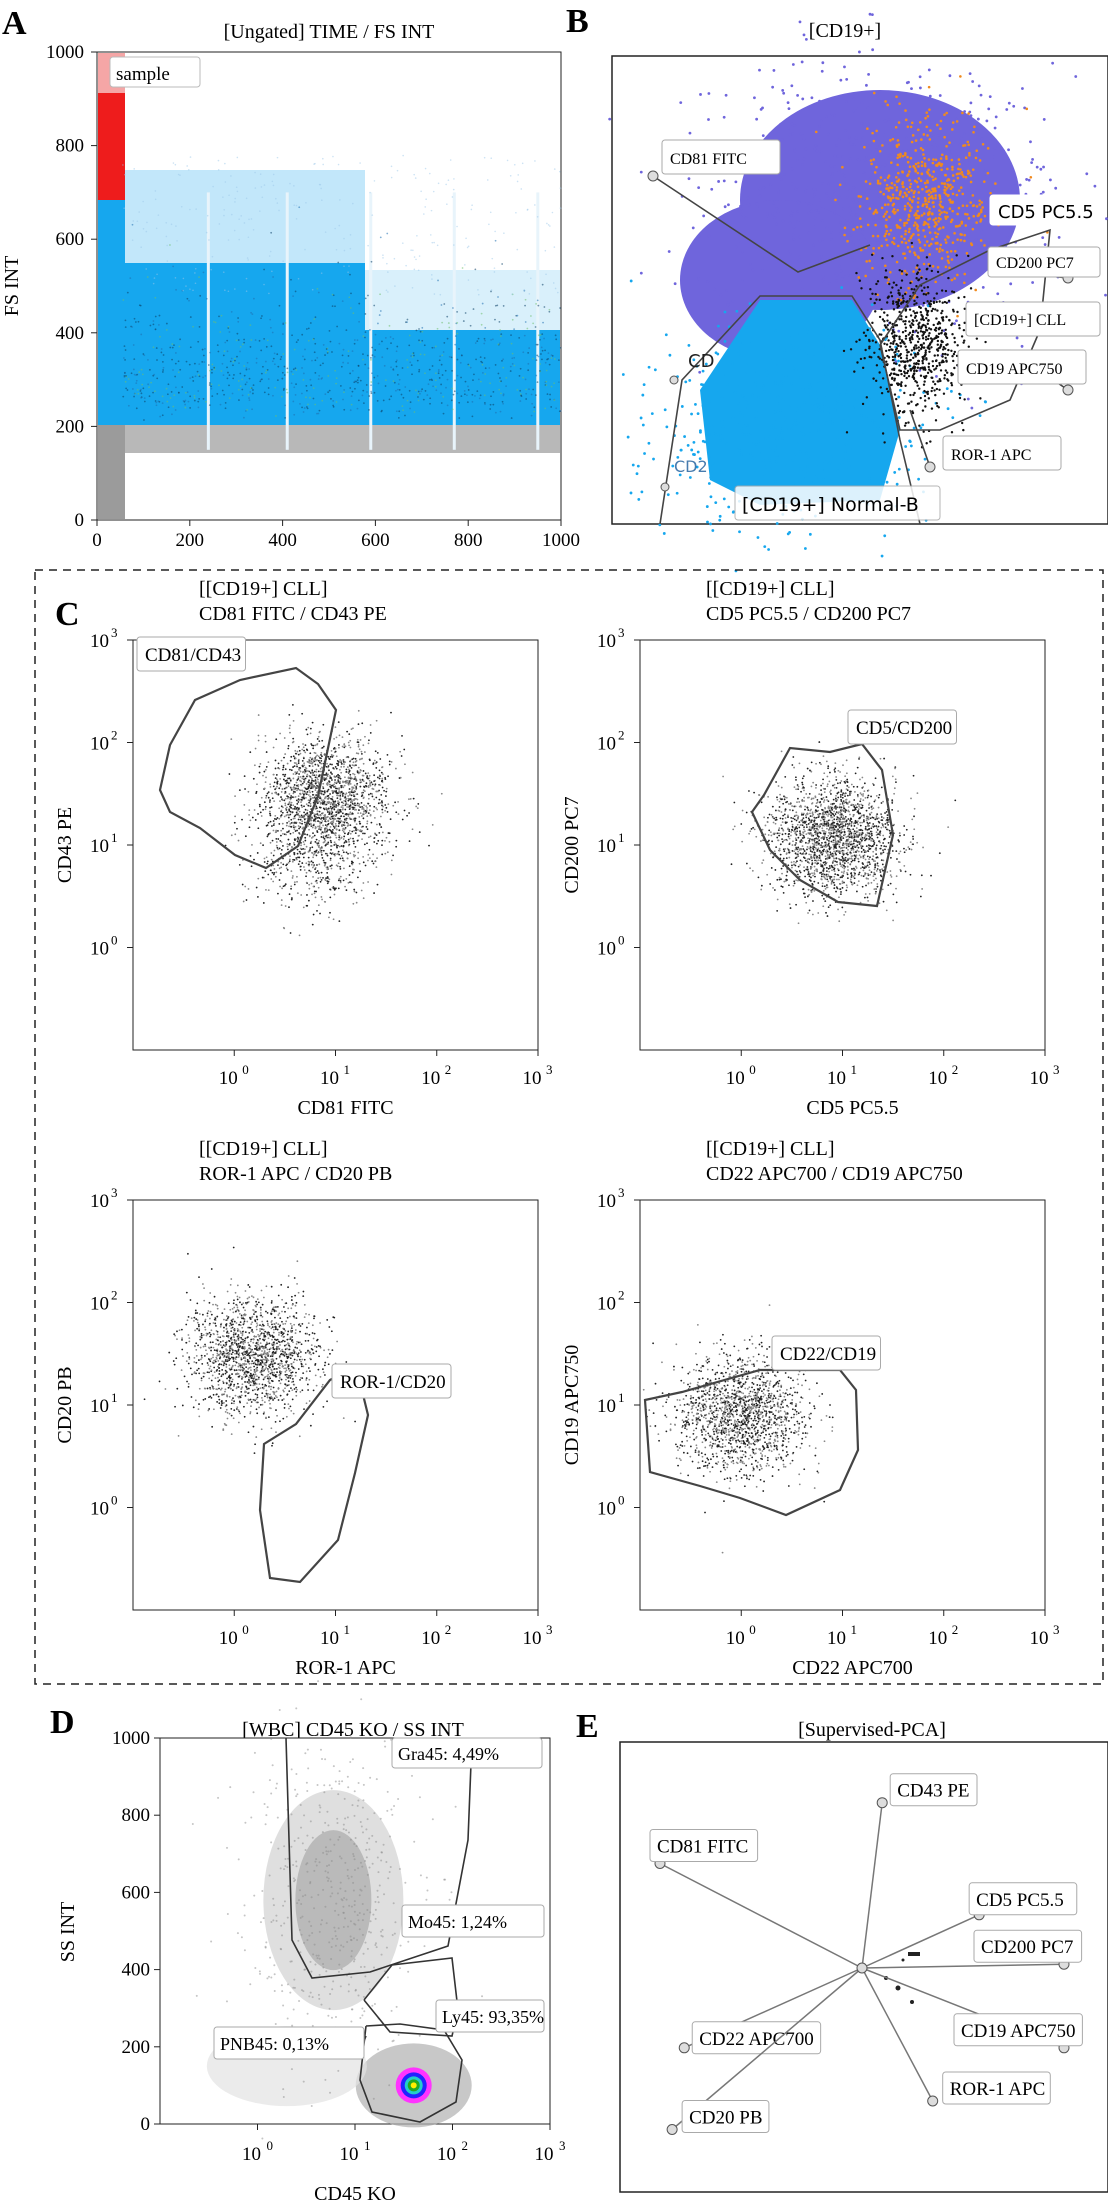  What do you see at coordinates (80, 520) in the screenshot?
I see `panel-a-y-tick-label: 0` at bounding box center [80, 520].